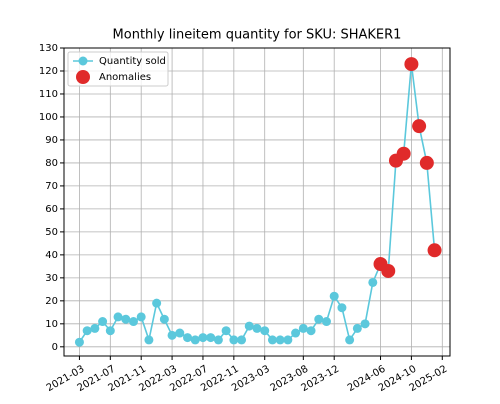 The width and height of the screenshot is (500, 404). I want to click on y-tick-label: 80, so click(51, 163).